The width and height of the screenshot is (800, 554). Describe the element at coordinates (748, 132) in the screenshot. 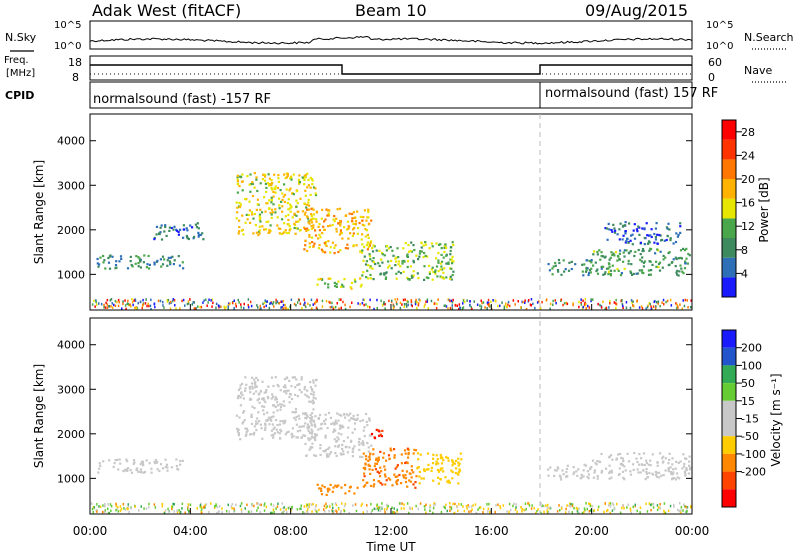

I see `power-colorbar-tick-label: 28` at that location.